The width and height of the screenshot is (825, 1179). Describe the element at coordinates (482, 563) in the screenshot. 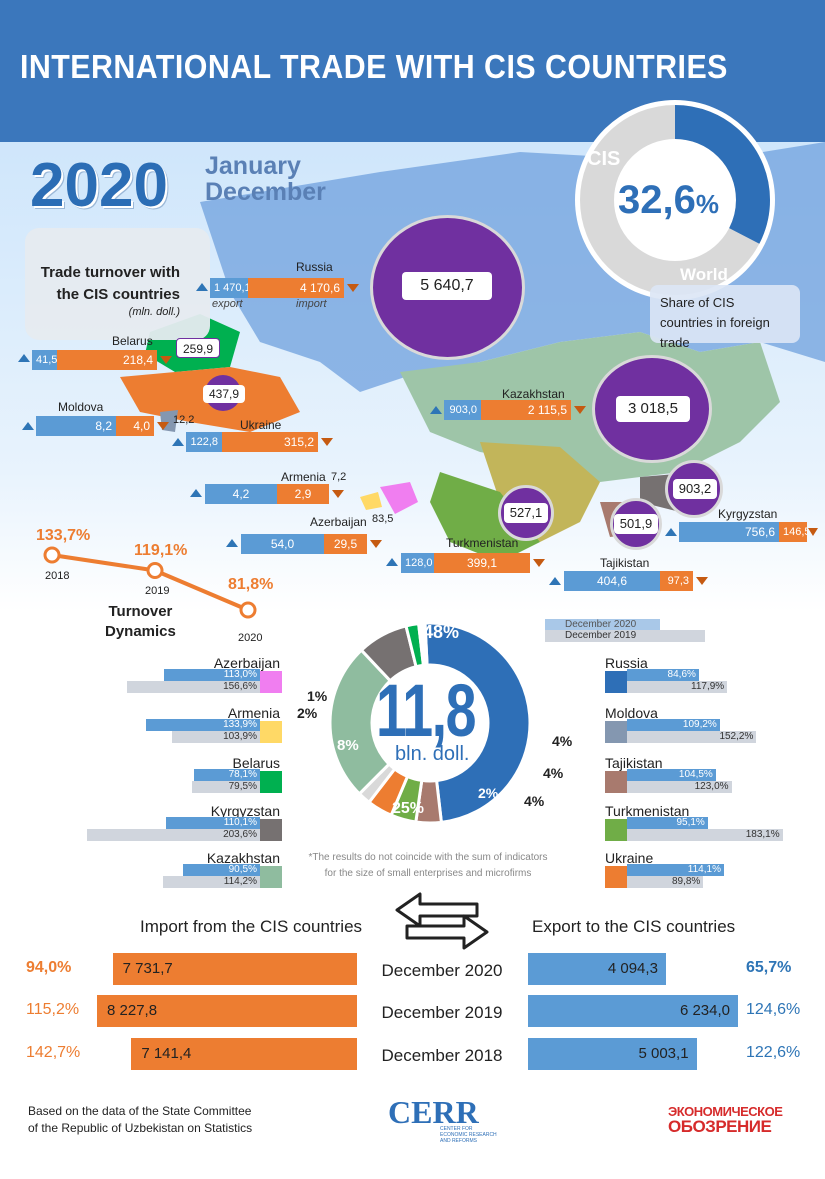

I see `turkmenistan-import-bar: 399,1` at that location.